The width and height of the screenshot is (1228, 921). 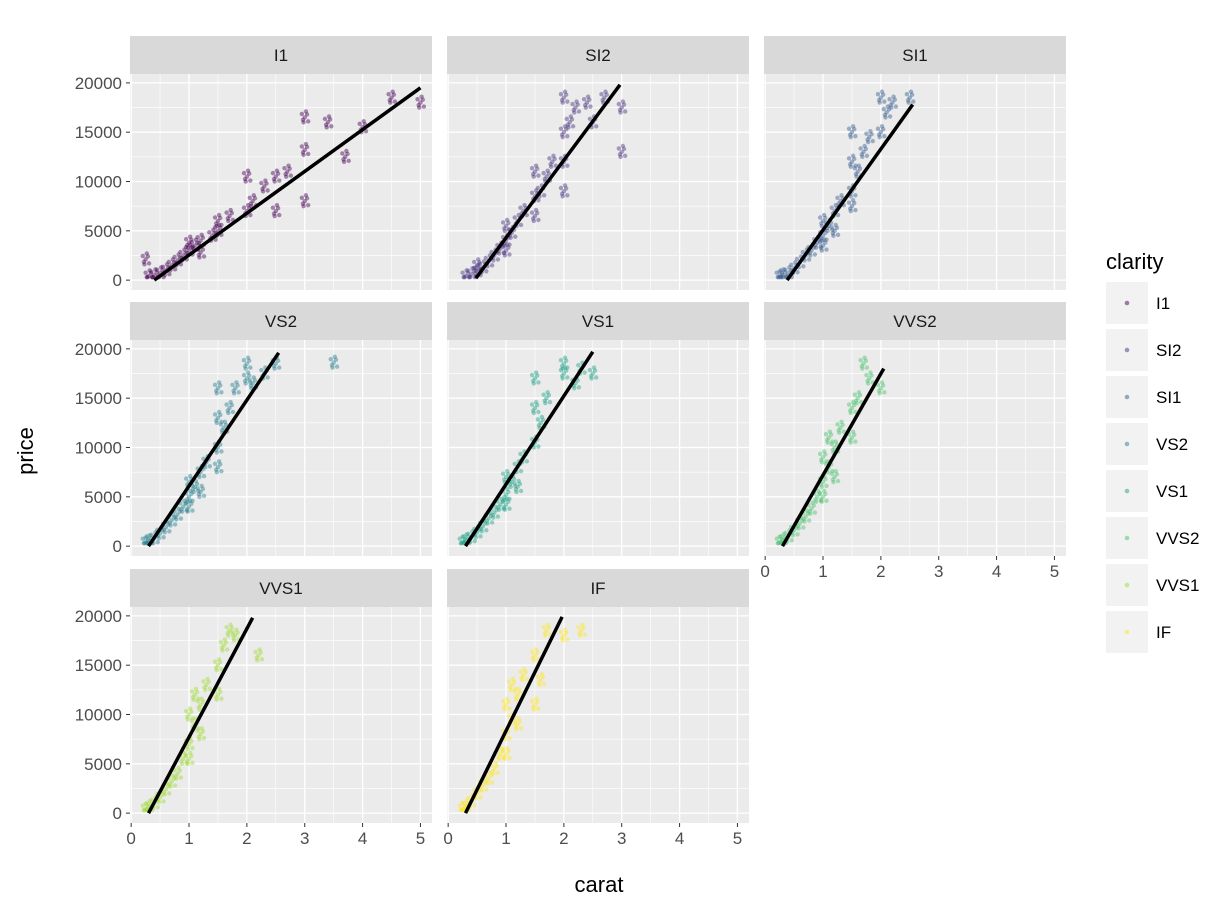 I want to click on y-tick-label: 10000, so click(x=98, y=182).